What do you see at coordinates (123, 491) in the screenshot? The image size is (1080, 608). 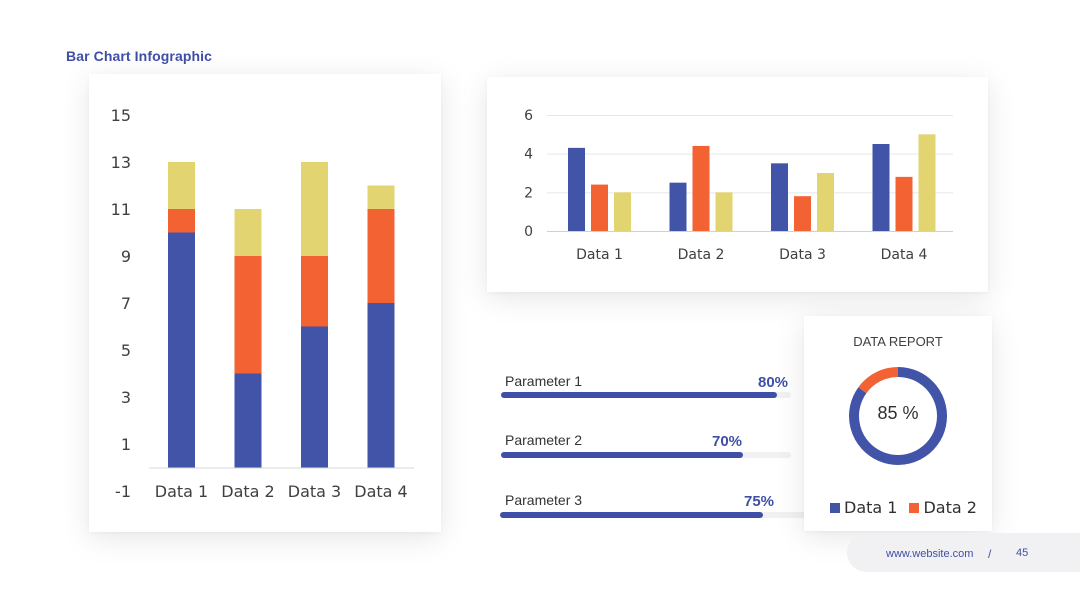 I see `y-tick-label: -1` at bounding box center [123, 491].